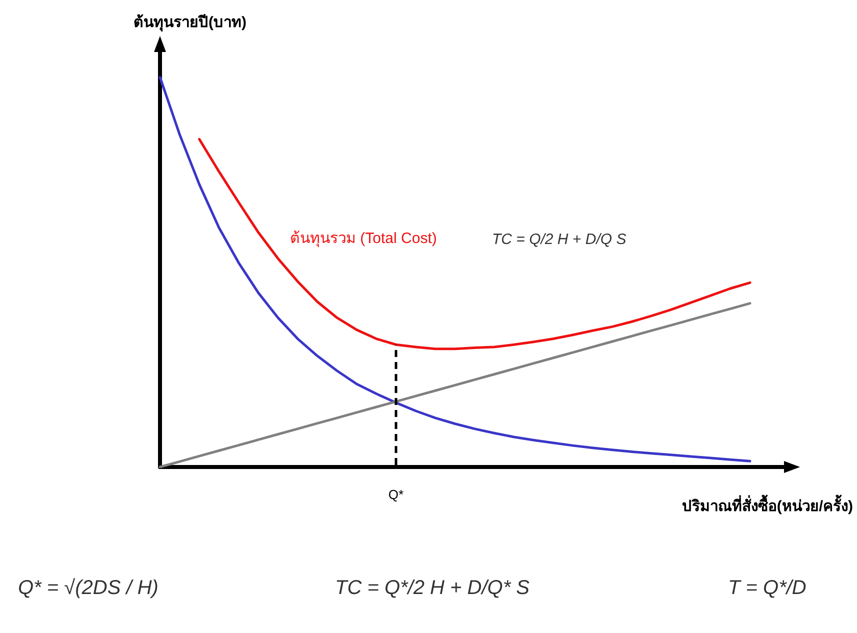  I want to click on text: Q* = √(2DS / H), so click(88, 588).